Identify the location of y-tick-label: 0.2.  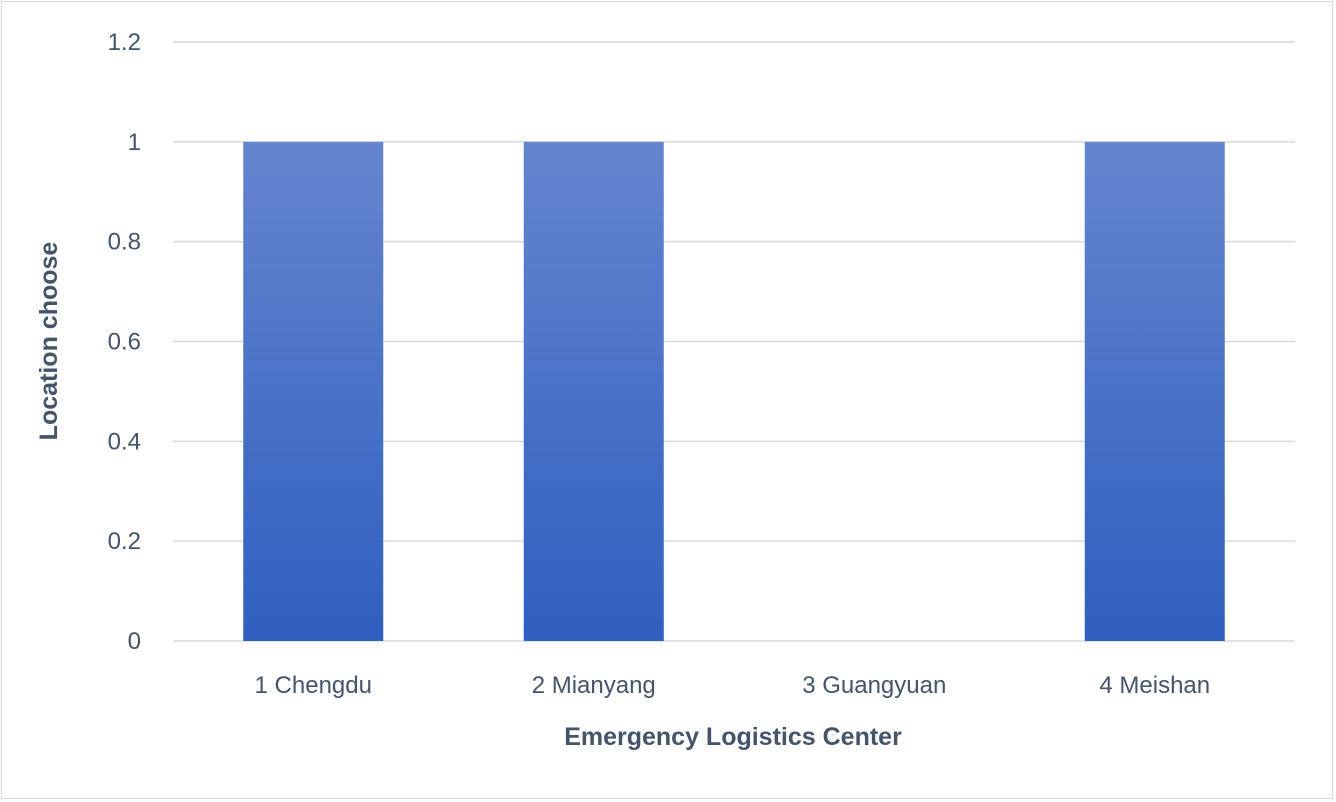
(124, 541).